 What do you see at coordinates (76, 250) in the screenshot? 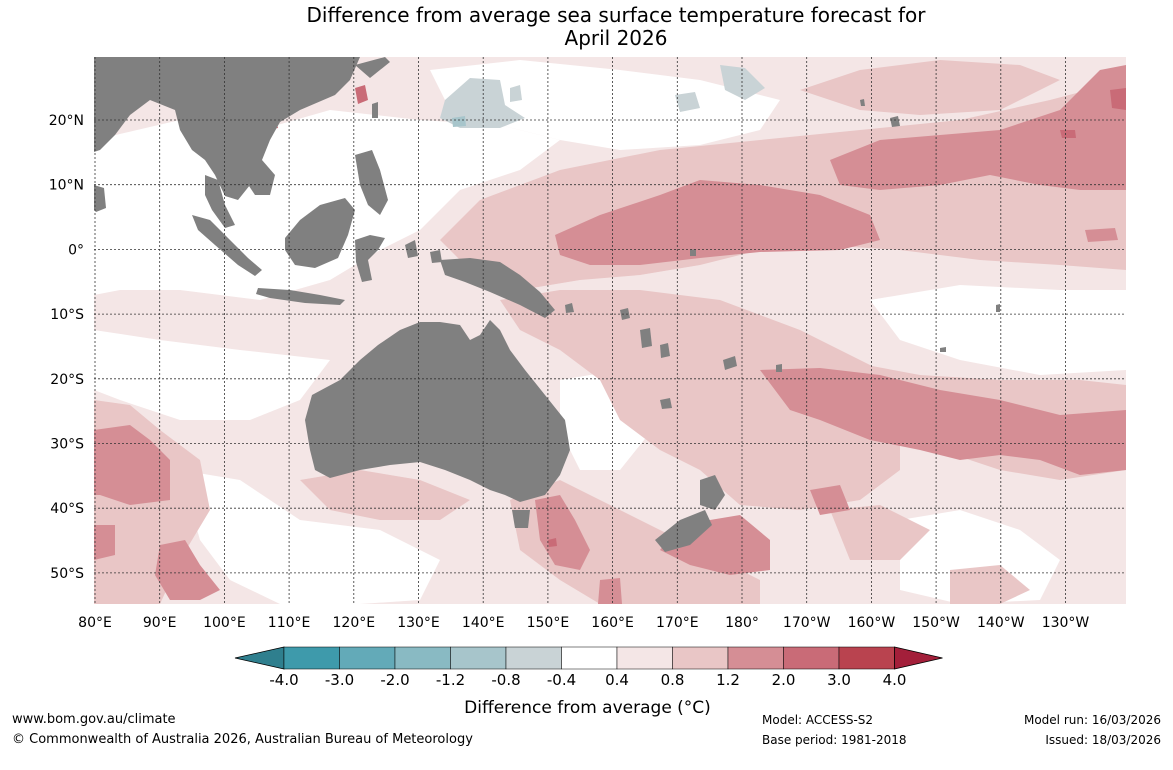
I see `lat-label: 0°` at bounding box center [76, 250].